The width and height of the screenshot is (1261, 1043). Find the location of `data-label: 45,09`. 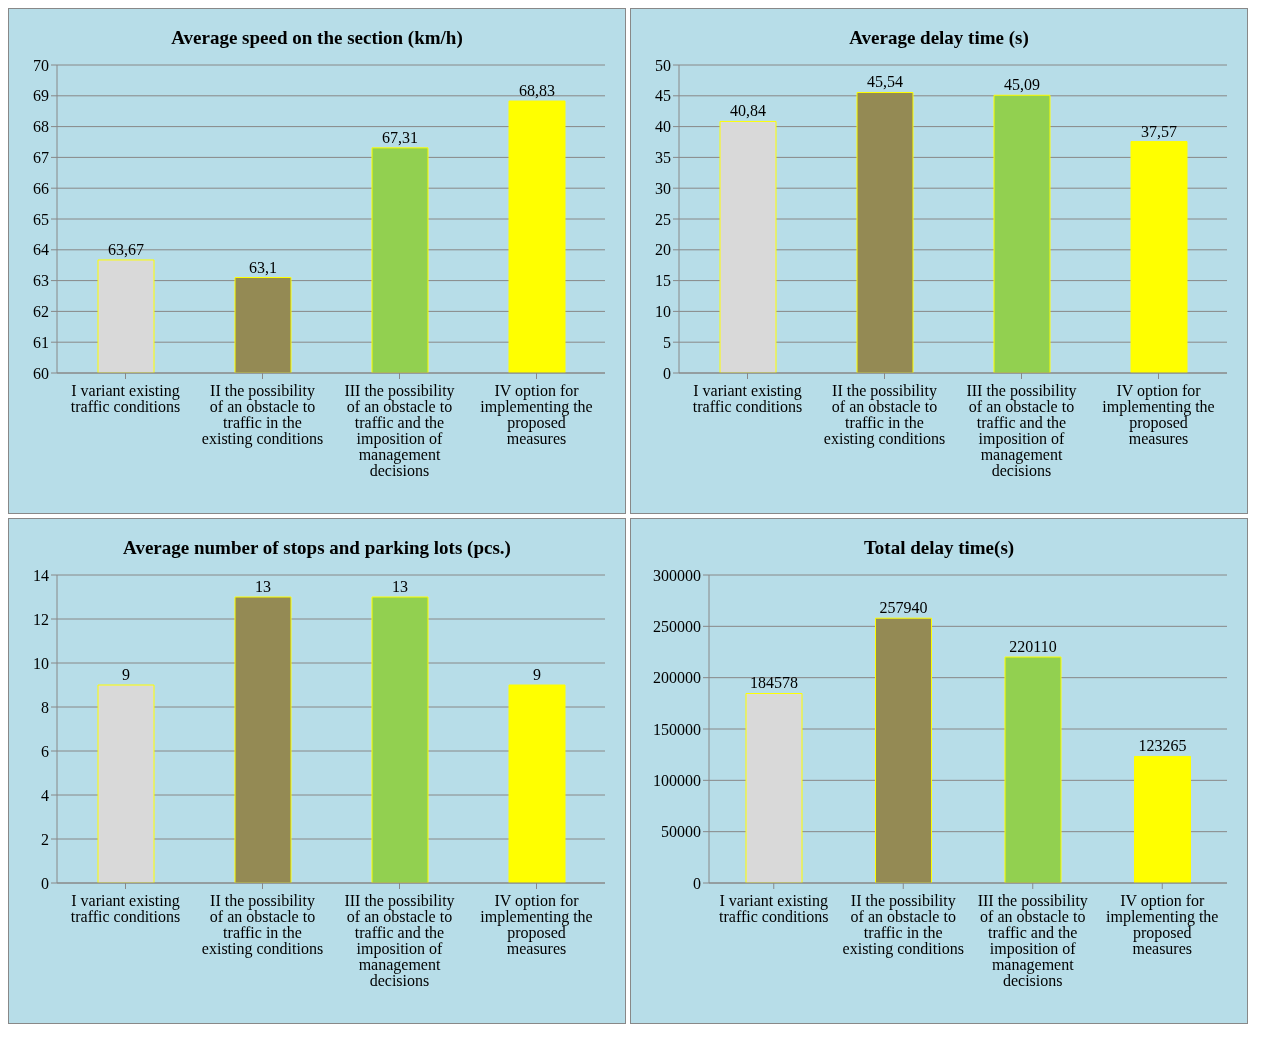

data-label: 45,09 is located at coordinates (1022, 85).